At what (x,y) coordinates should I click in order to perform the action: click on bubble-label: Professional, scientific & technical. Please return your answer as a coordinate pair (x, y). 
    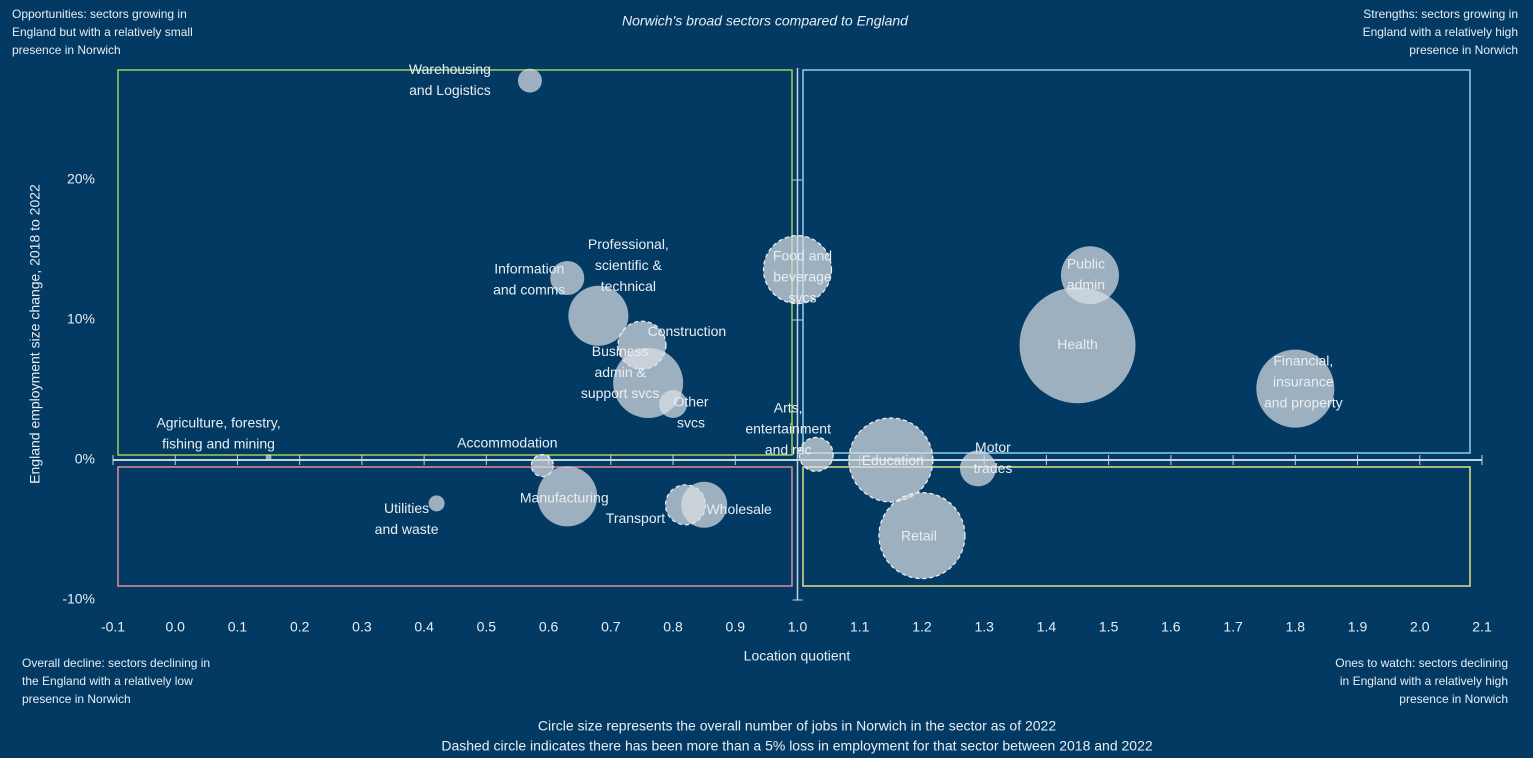
    Looking at the image, I should click on (628, 265).